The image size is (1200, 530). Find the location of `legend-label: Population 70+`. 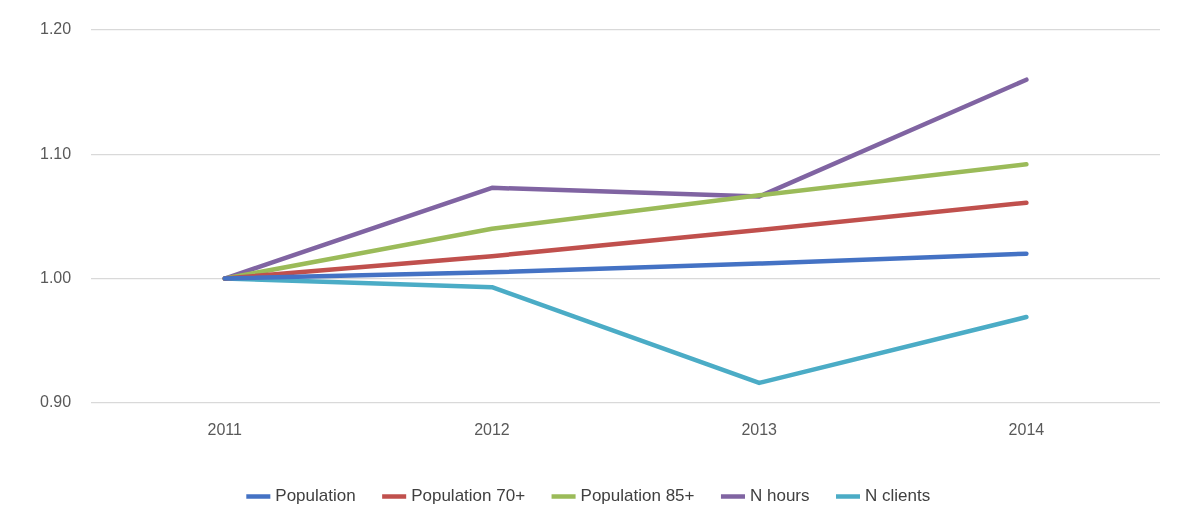

legend-label: Population 70+ is located at coordinates (468, 496).